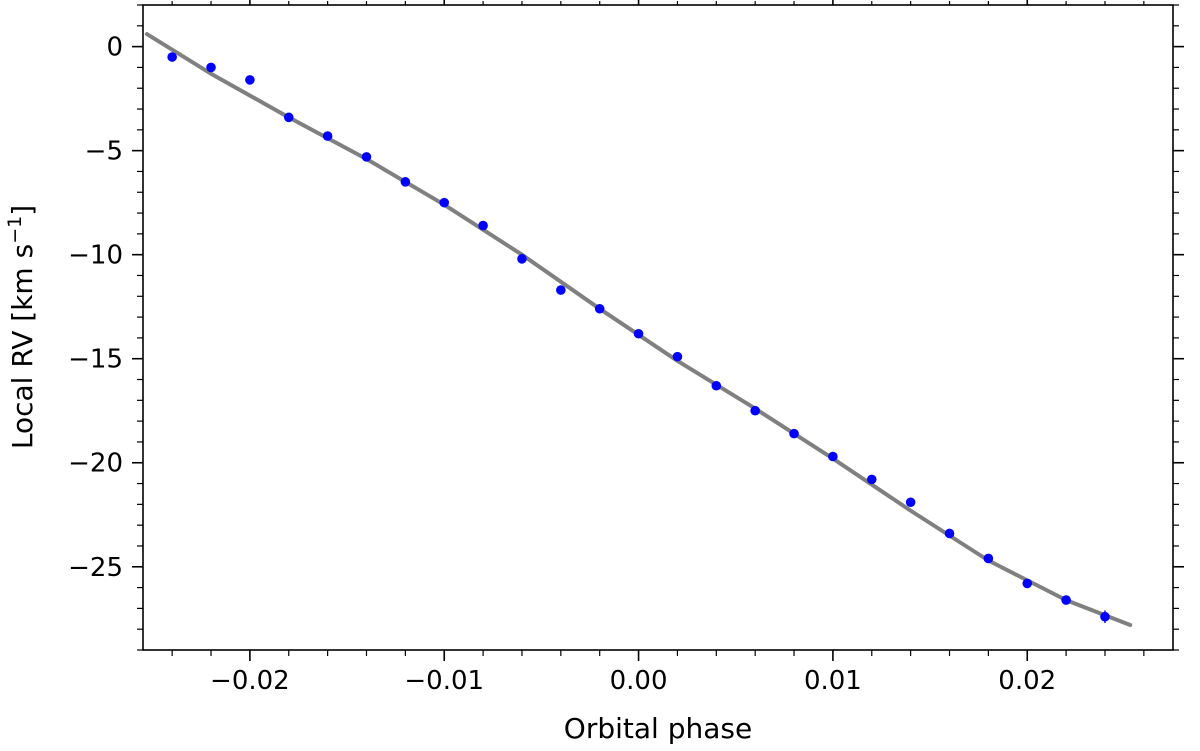  What do you see at coordinates (95, 256) in the screenshot?
I see `y-tick-label: −10` at bounding box center [95, 256].